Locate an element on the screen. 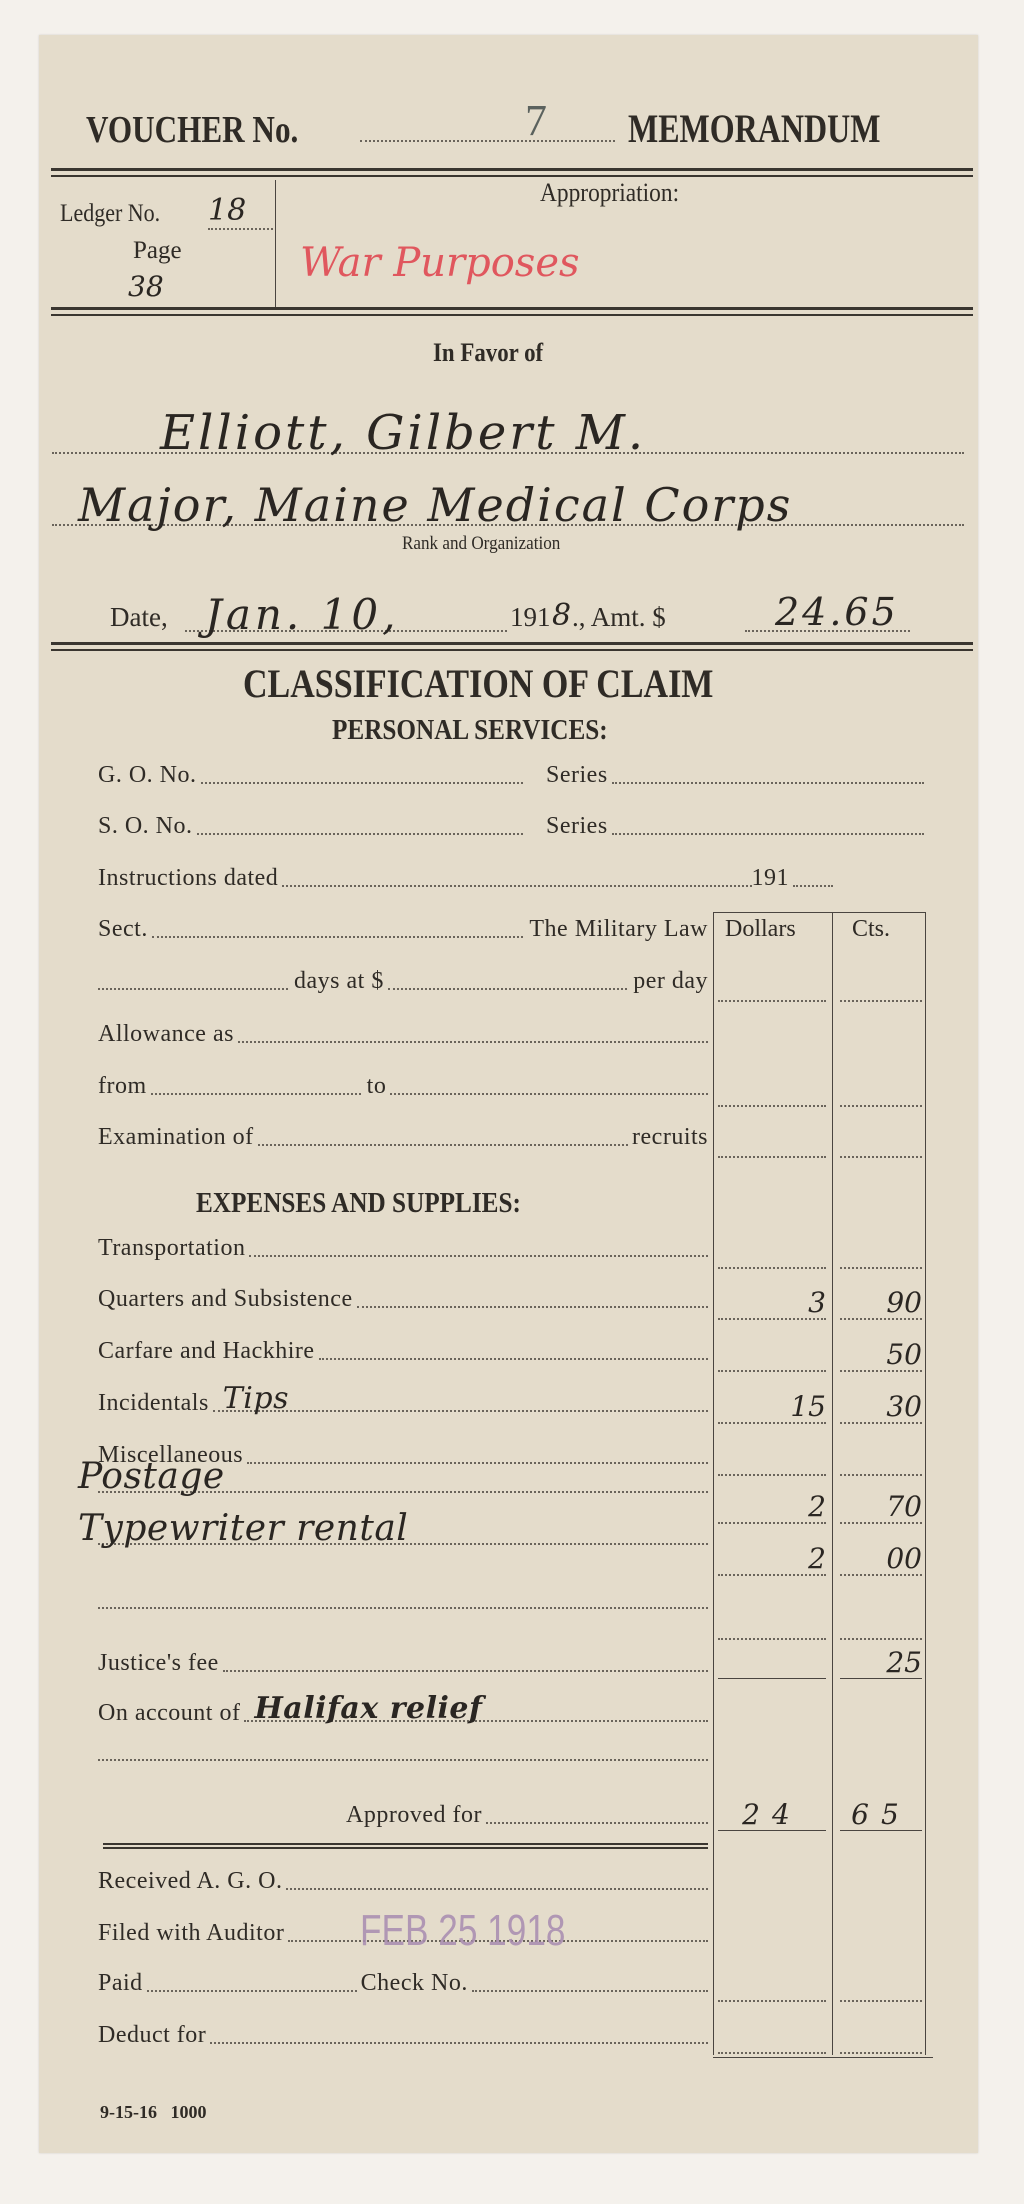 The image size is (1024, 2204). print-quantity: 1000 is located at coordinates (188, 2112).